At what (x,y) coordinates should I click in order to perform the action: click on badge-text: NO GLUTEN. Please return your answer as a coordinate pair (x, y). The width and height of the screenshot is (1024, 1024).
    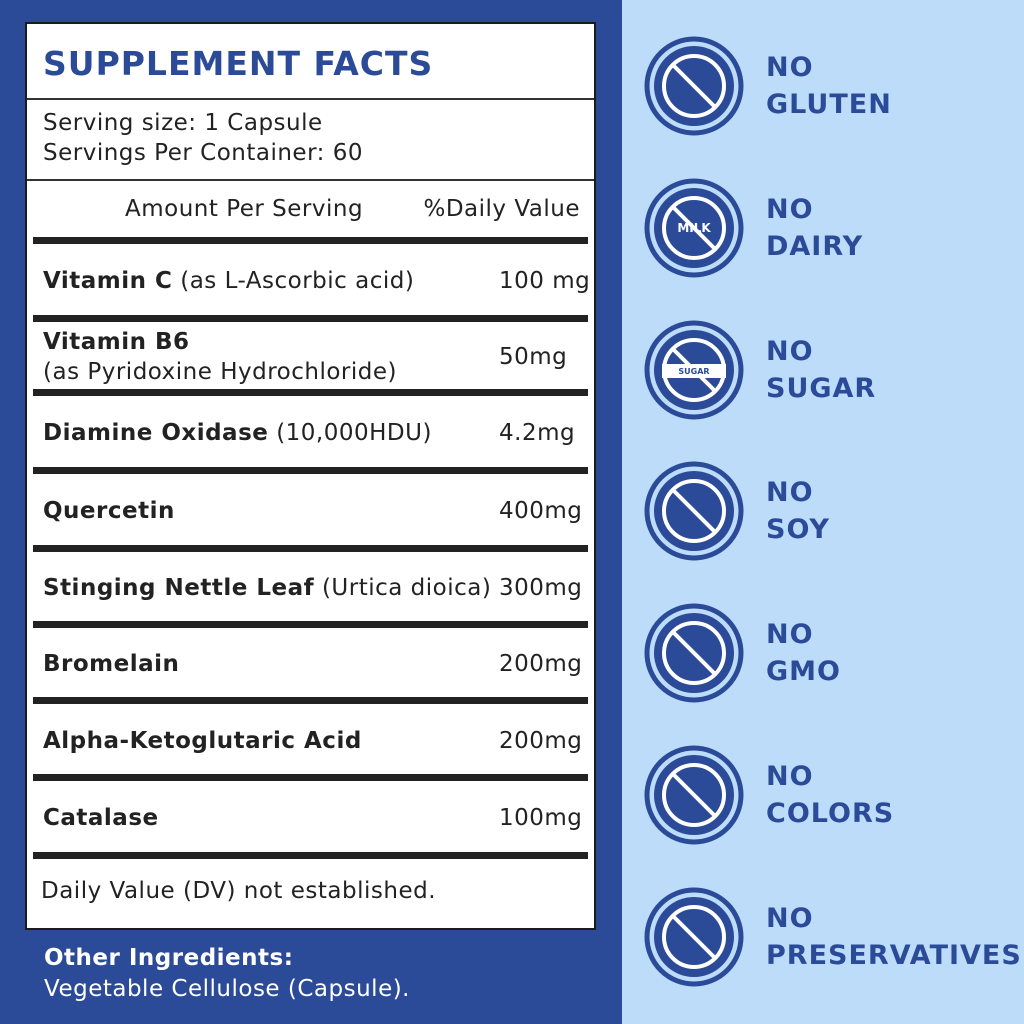
    Looking at the image, I should click on (829, 86).